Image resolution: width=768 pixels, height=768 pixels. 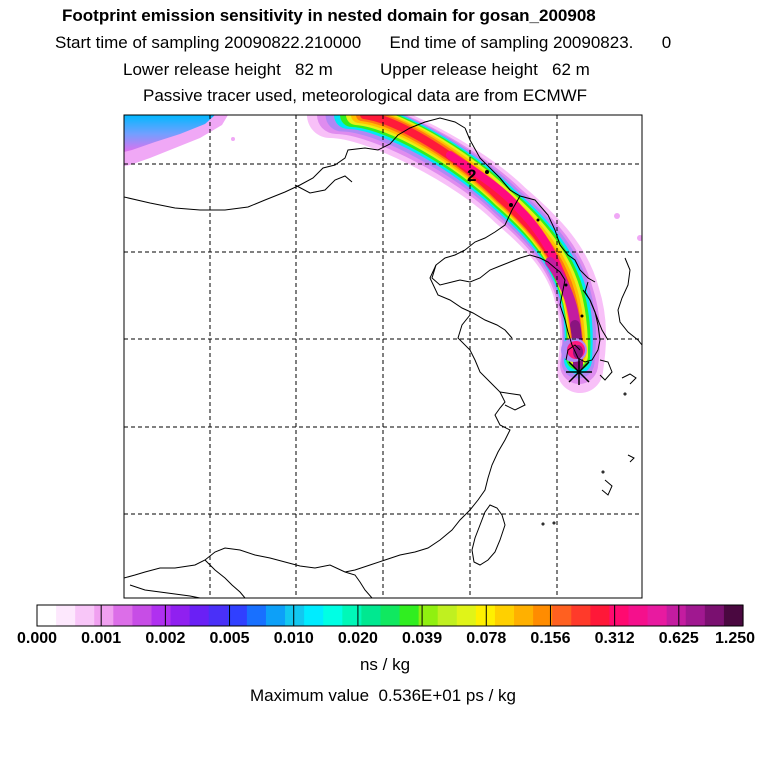 What do you see at coordinates (165, 638) in the screenshot?
I see `colorbar-tick-label: 0.002` at bounding box center [165, 638].